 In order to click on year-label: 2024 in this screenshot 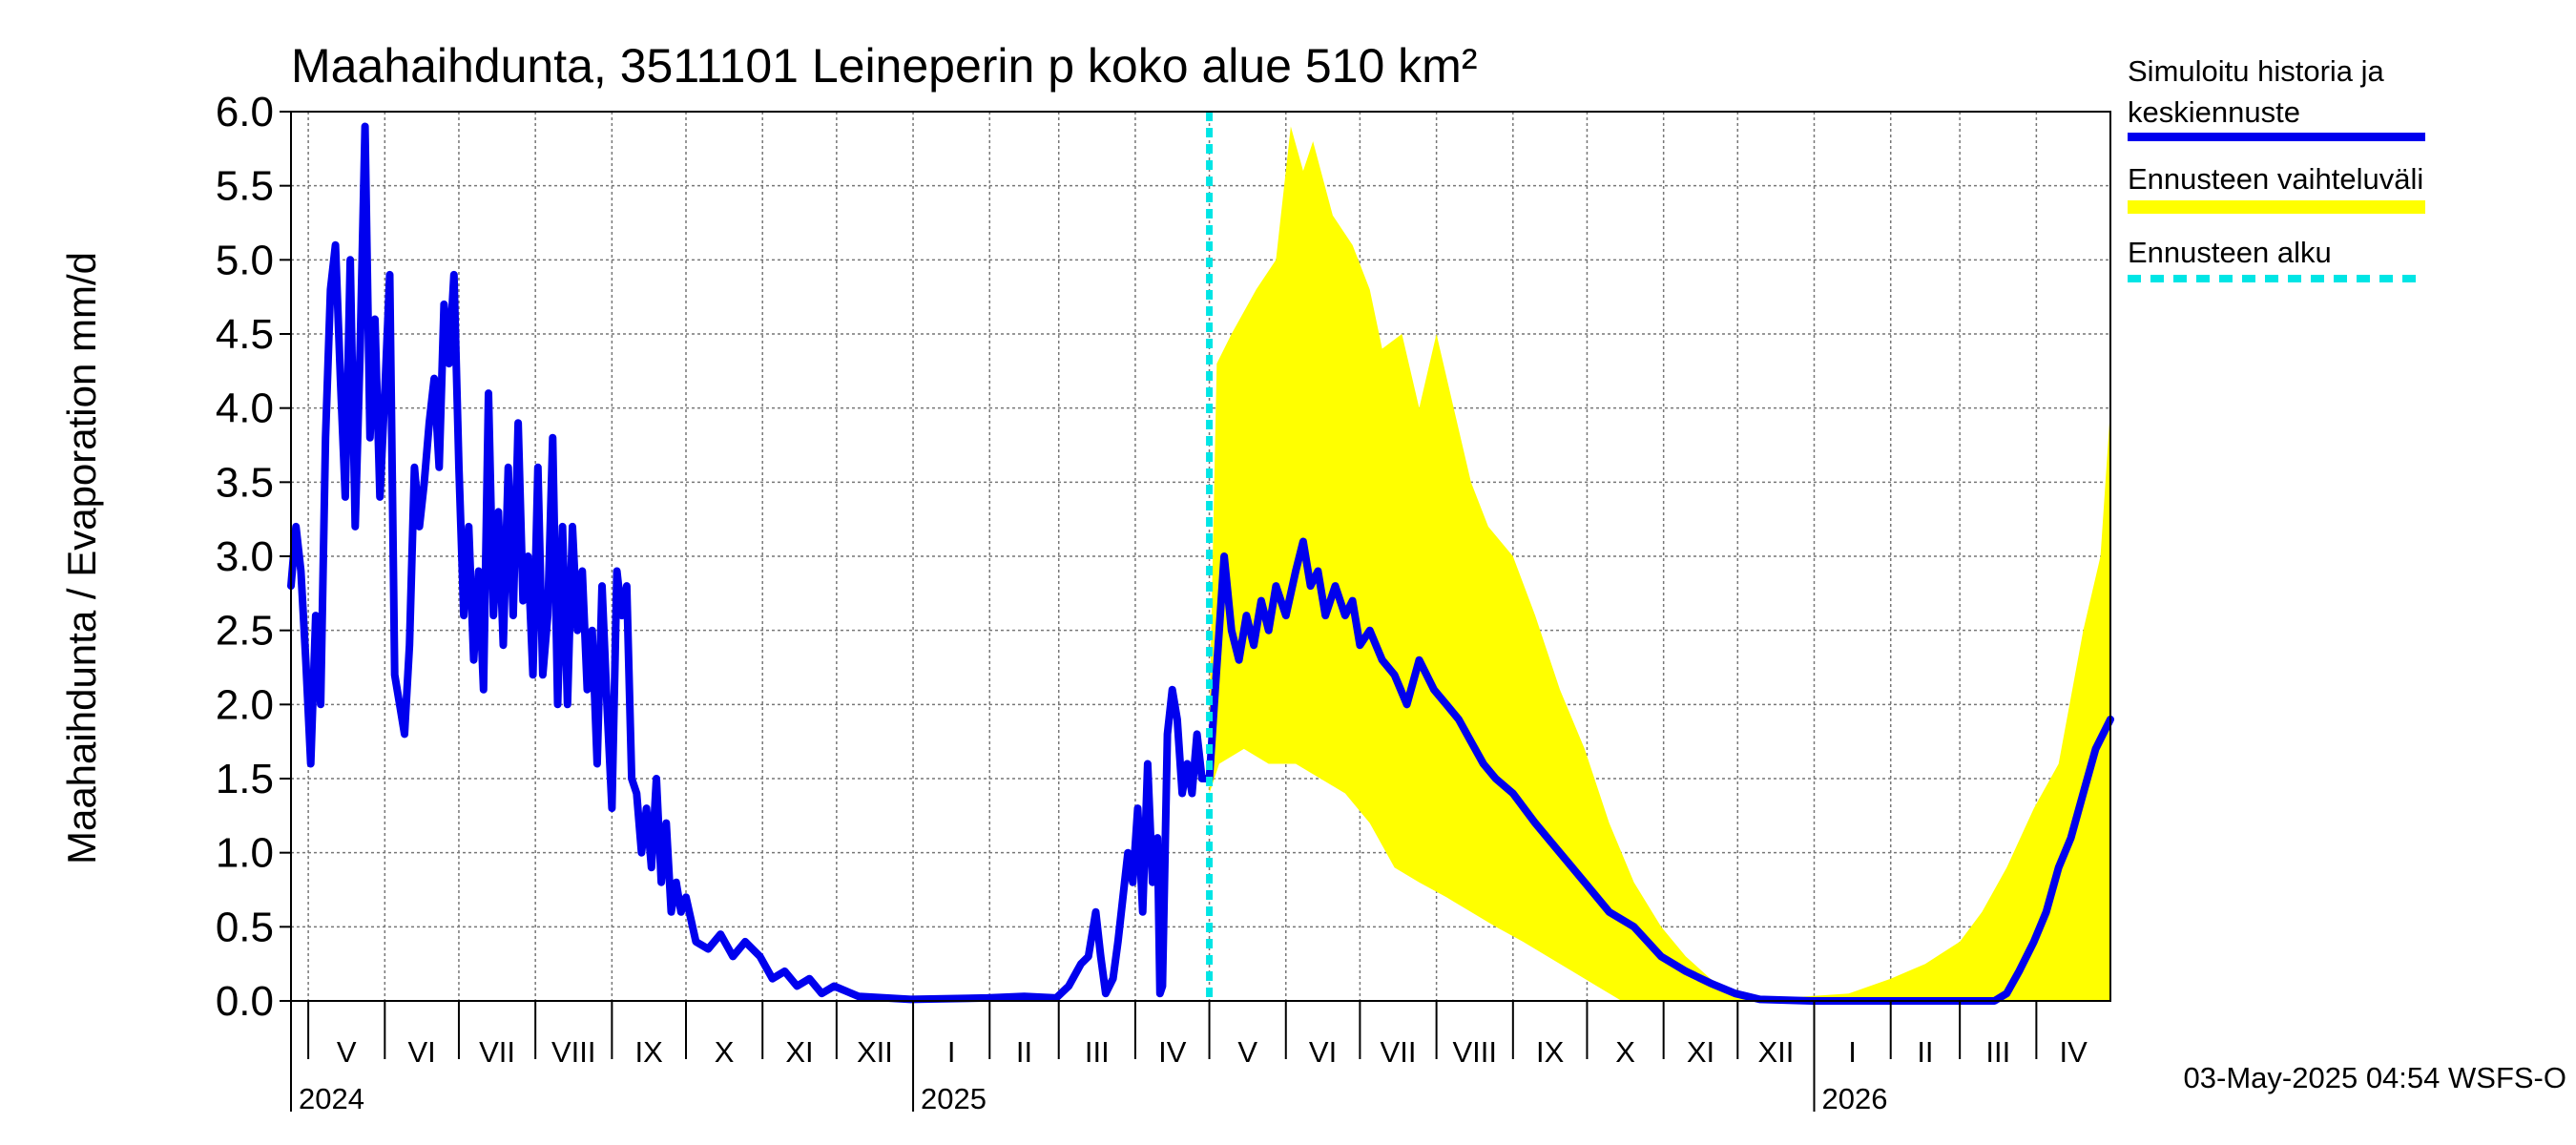, I will do `click(331, 1099)`.